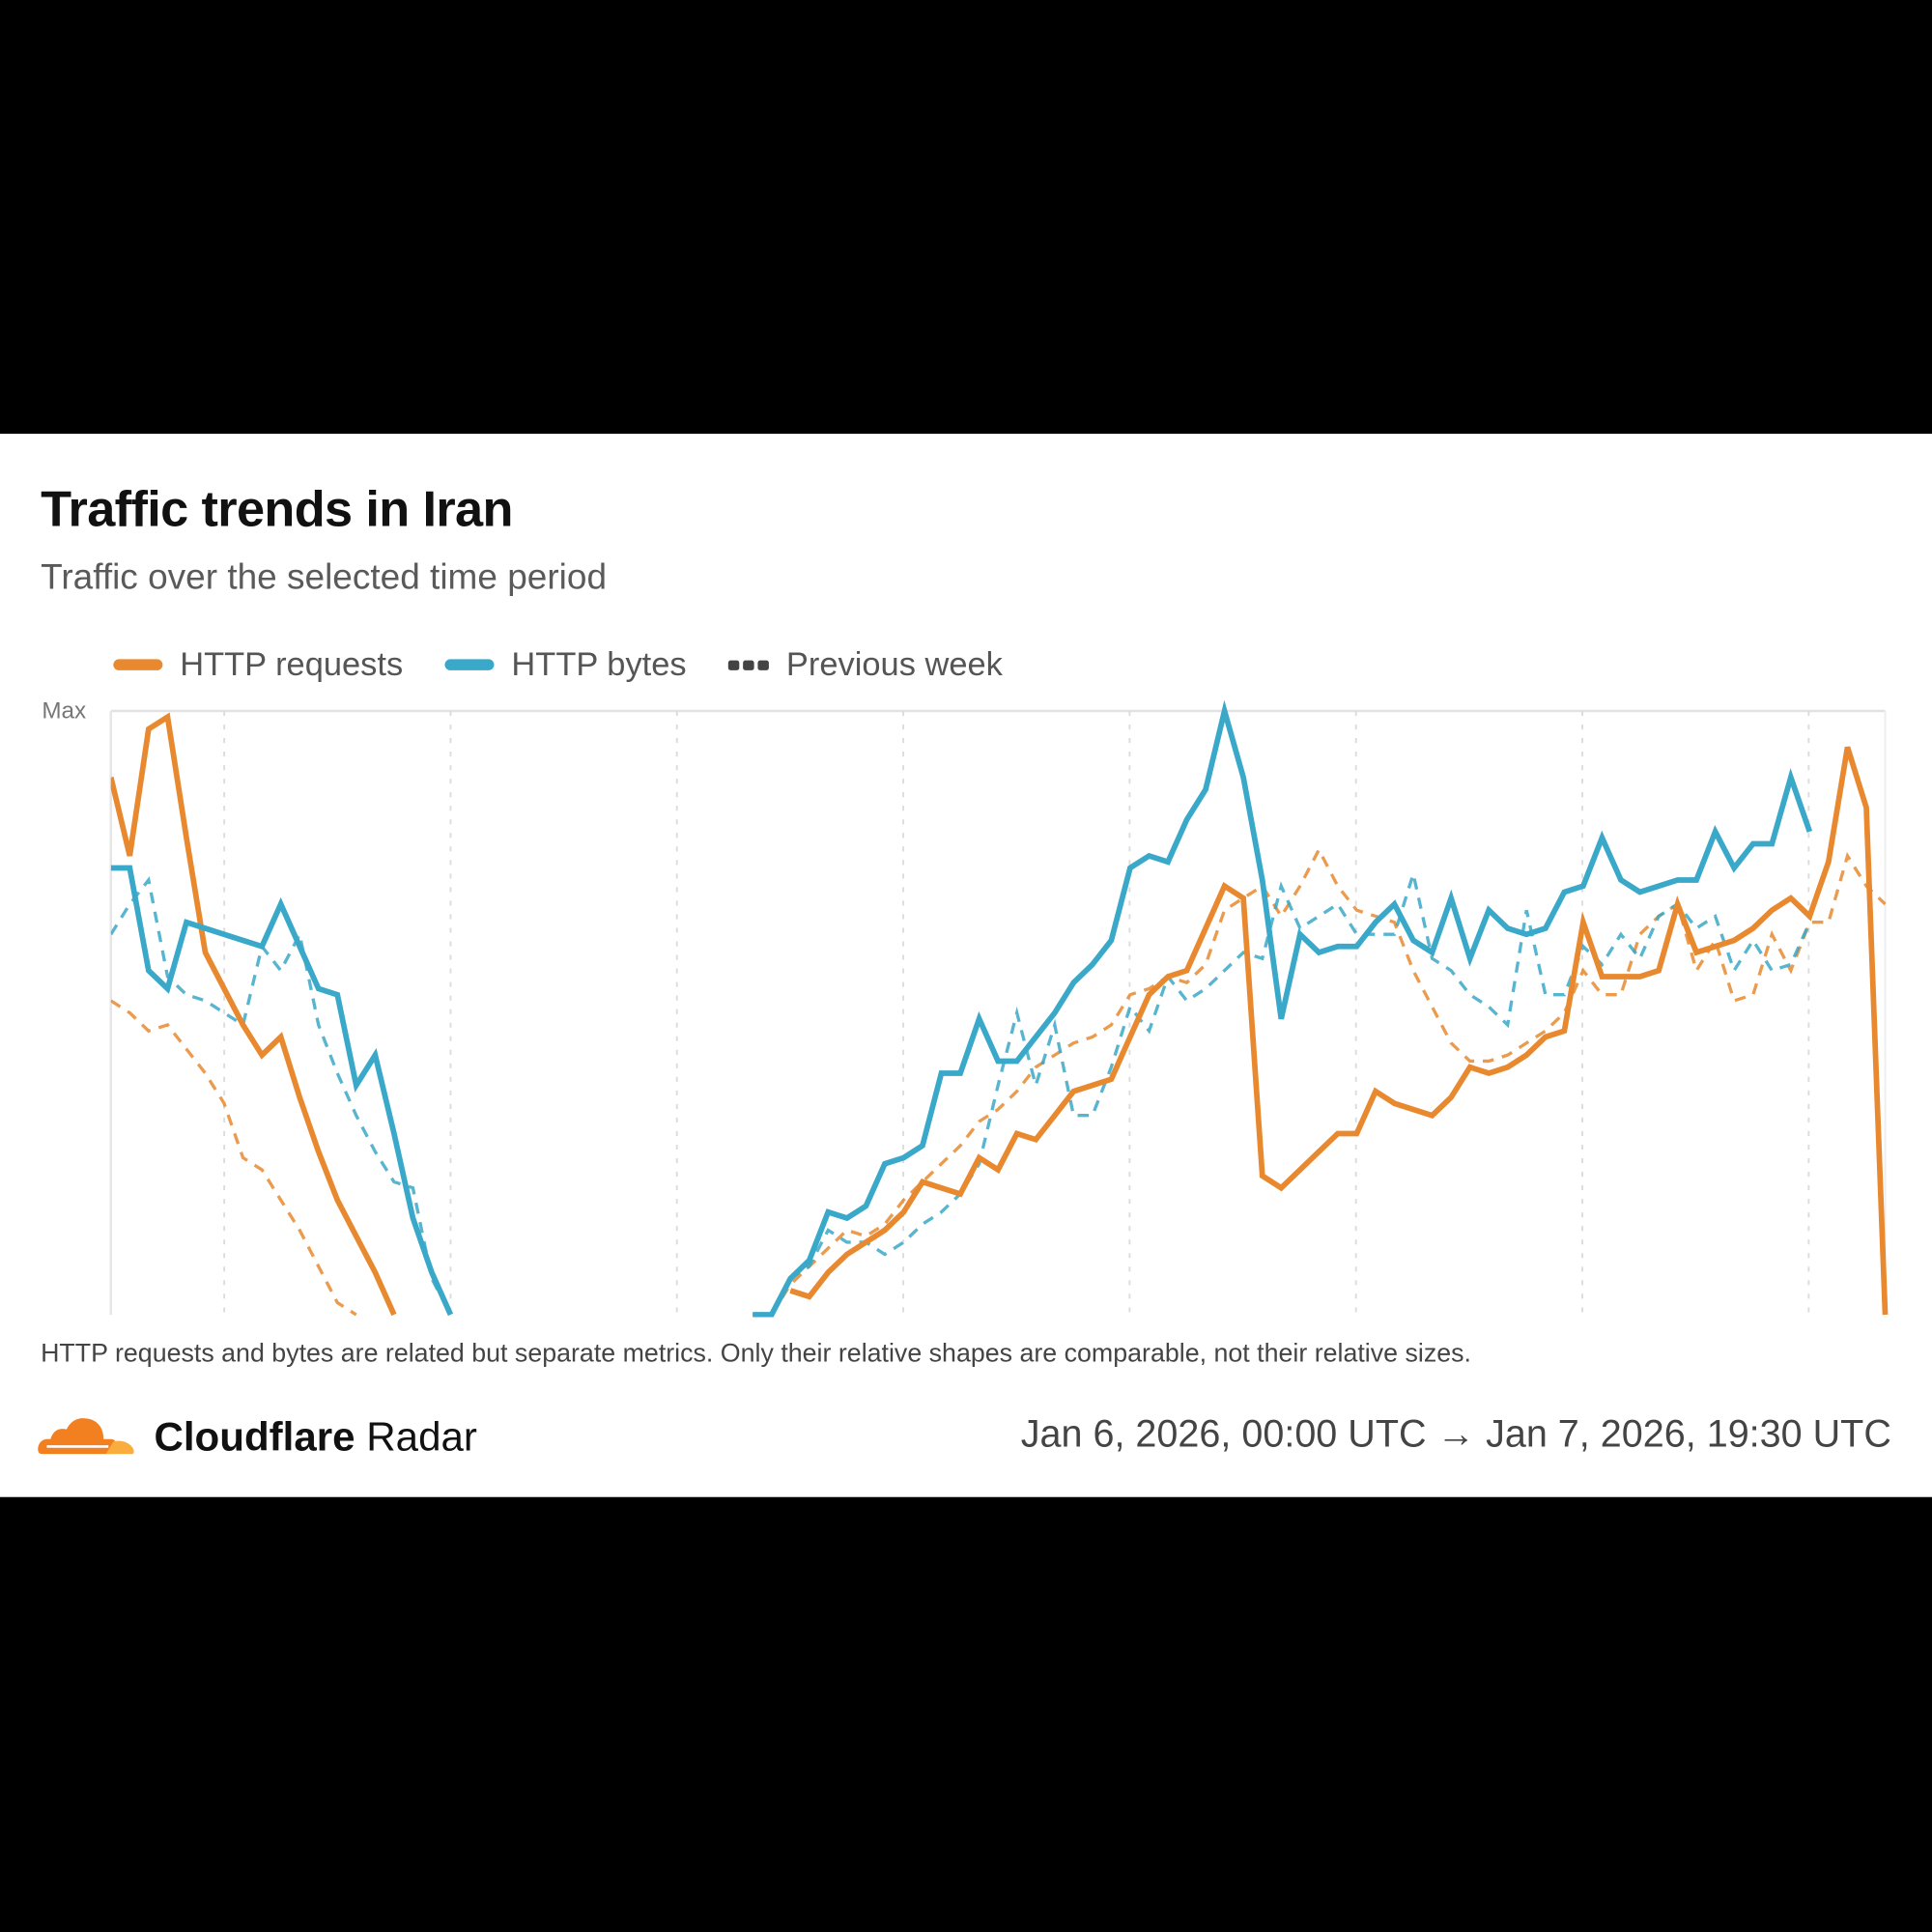 The width and height of the screenshot is (1932, 1932). What do you see at coordinates (324, 577) in the screenshot?
I see `page-subtitle: Traffic over the selected time period` at bounding box center [324, 577].